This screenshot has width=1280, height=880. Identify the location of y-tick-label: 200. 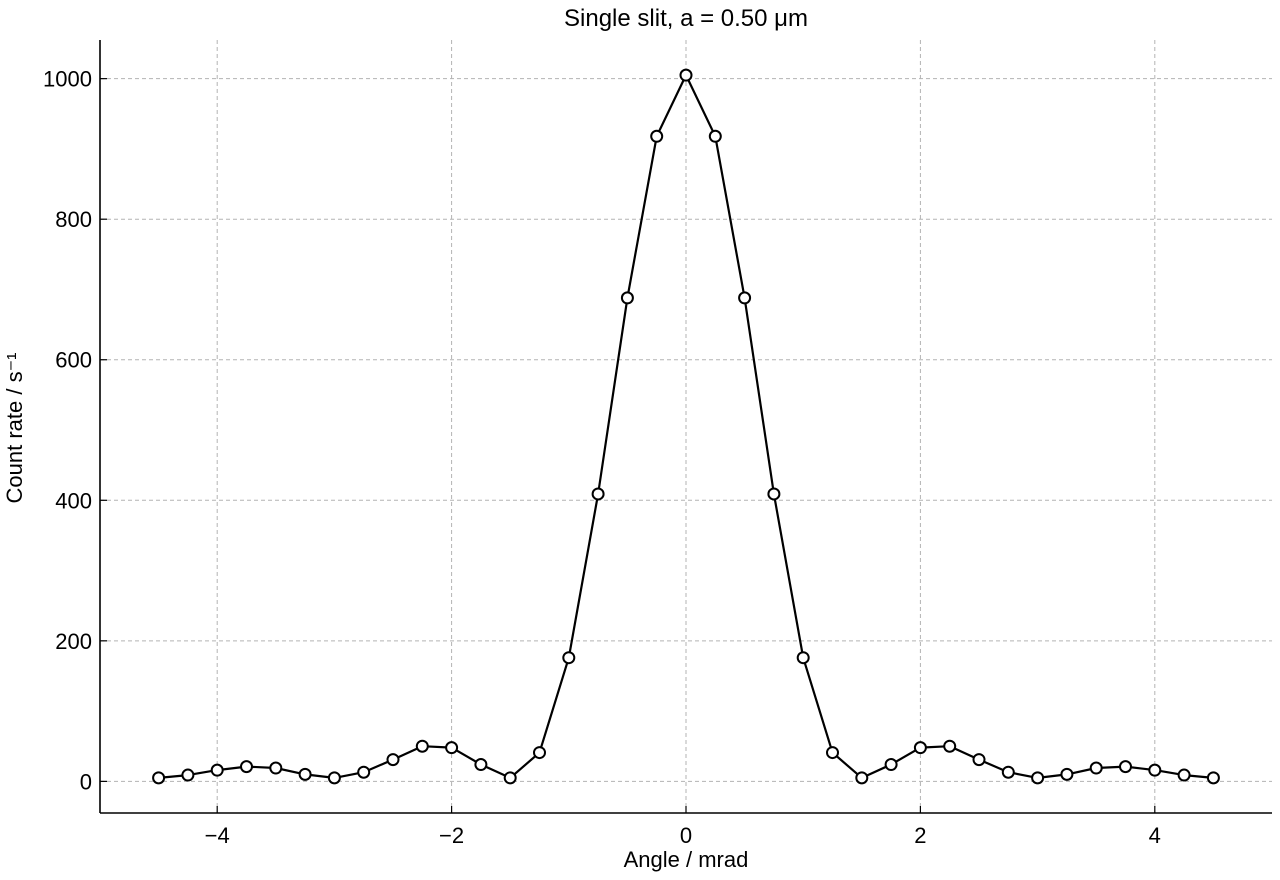
(73, 641).